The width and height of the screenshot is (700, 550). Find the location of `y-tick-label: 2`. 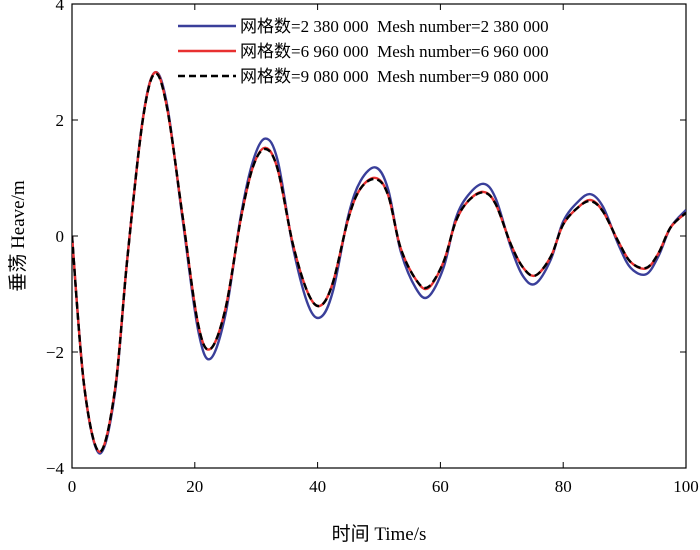

y-tick-label: 2 is located at coordinates (60, 120).